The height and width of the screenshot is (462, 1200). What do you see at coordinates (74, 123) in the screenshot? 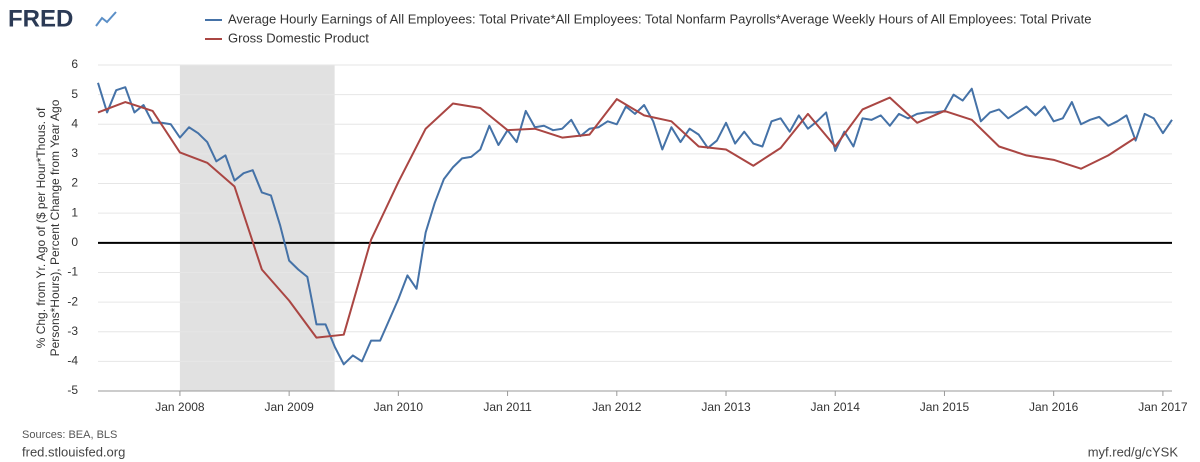
I see `y-tick-label: 4` at bounding box center [74, 123].